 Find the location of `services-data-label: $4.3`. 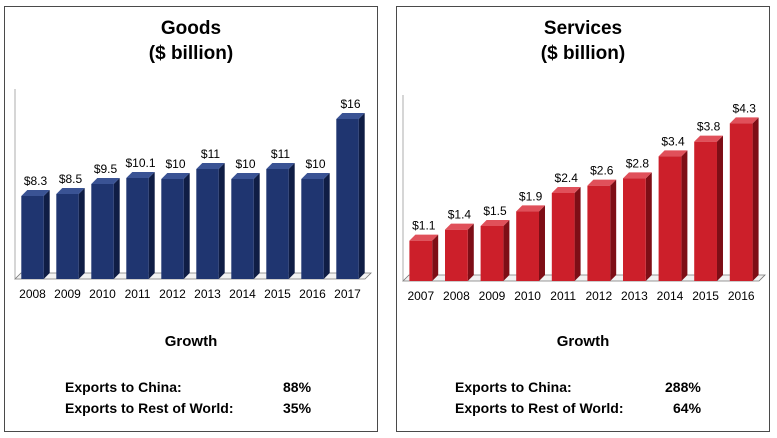

services-data-label: $4.3 is located at coordinates (745, 108).